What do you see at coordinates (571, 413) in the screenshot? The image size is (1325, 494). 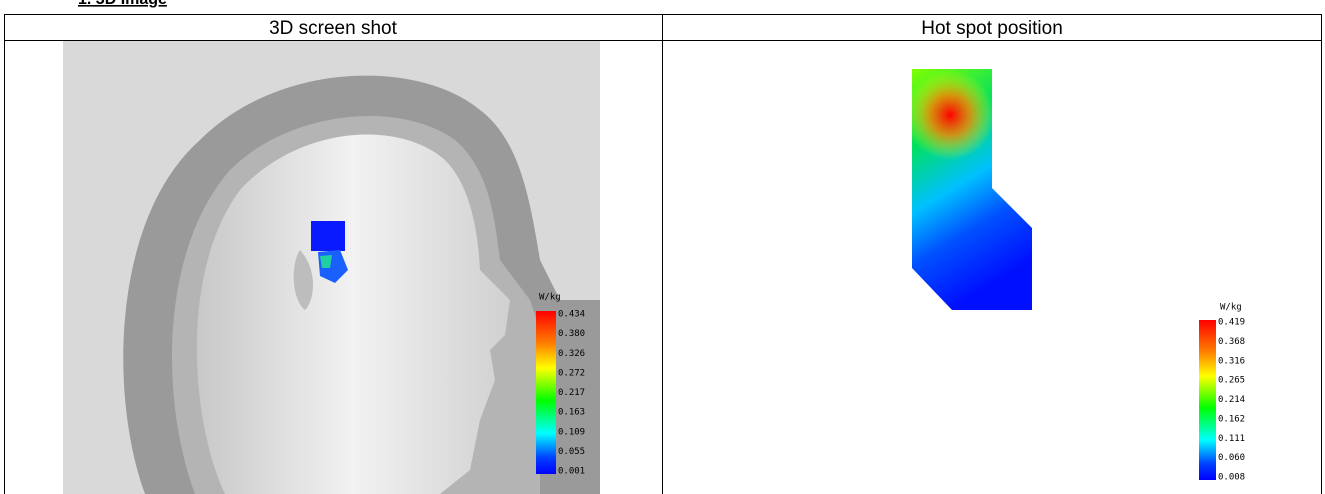 I see `colorbar-label: 0.163` at bounding box center [571, 413].